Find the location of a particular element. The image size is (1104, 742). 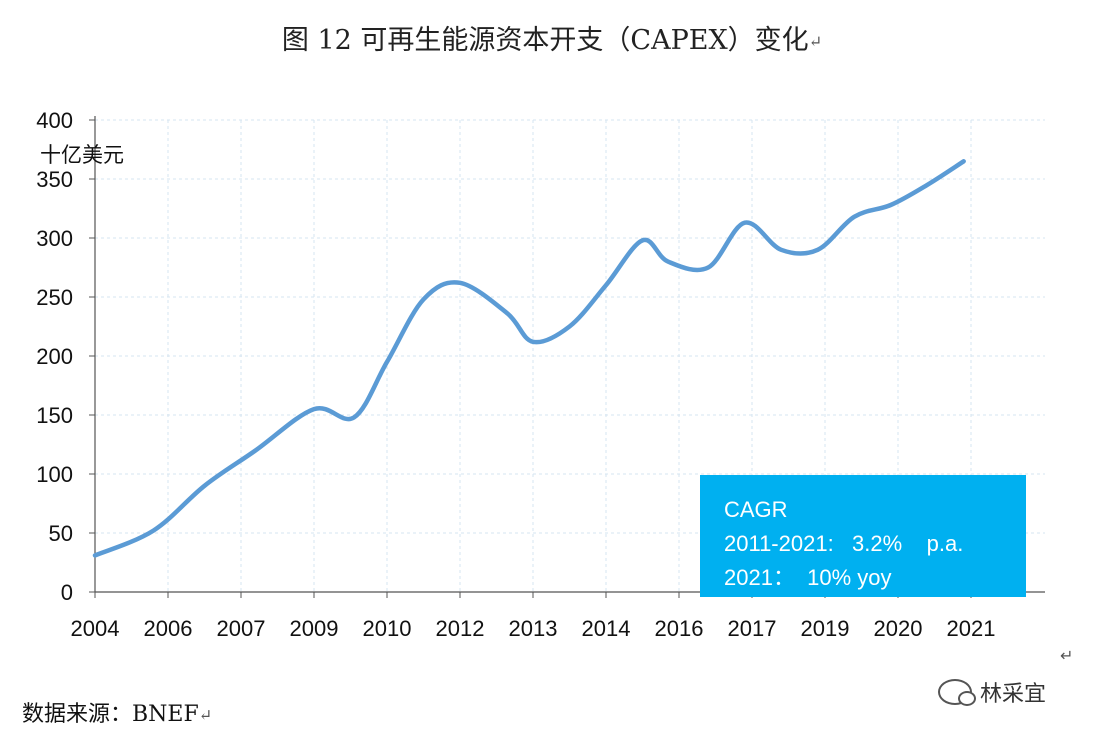

chart-title: 图 12 可再生能源资本开支（CAPEX）变化↵ is located at coordinates (552, 40).